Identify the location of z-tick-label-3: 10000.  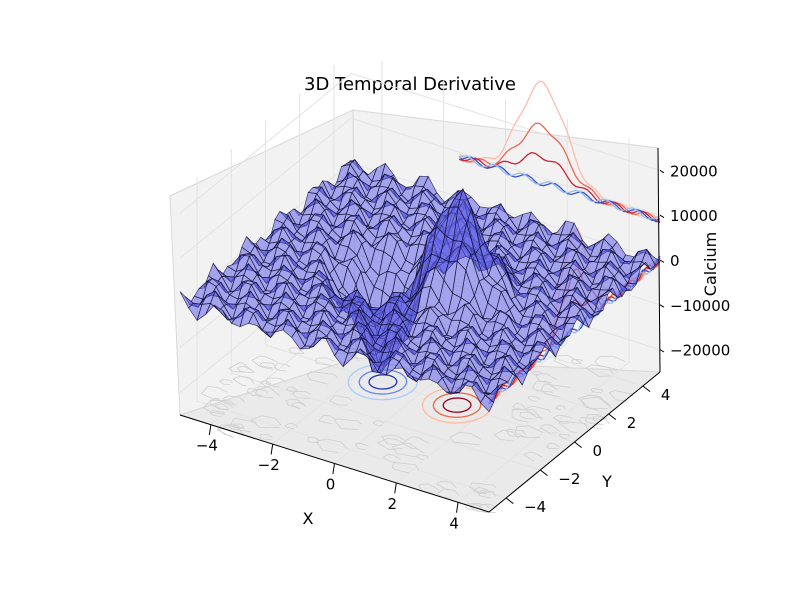
(694, 216).